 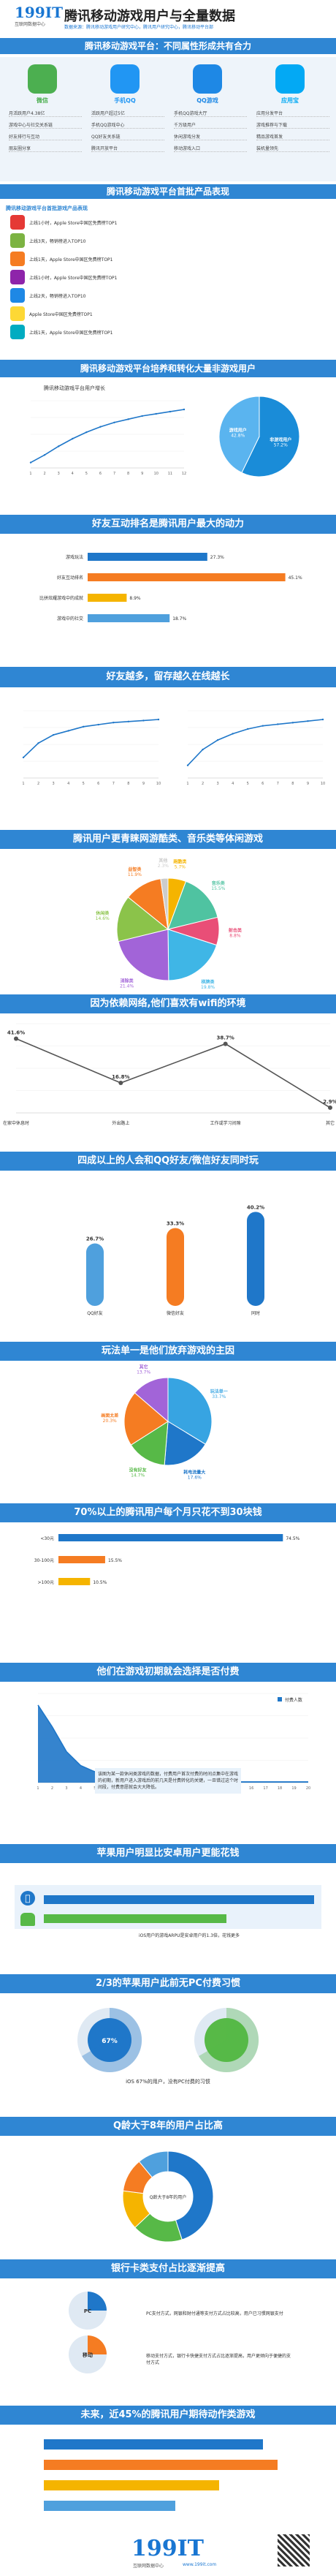 What do you see at coordinates (110, 2041) in the screenshot?
I see `pct-label: 67%` at bounding box center [110, 2041].